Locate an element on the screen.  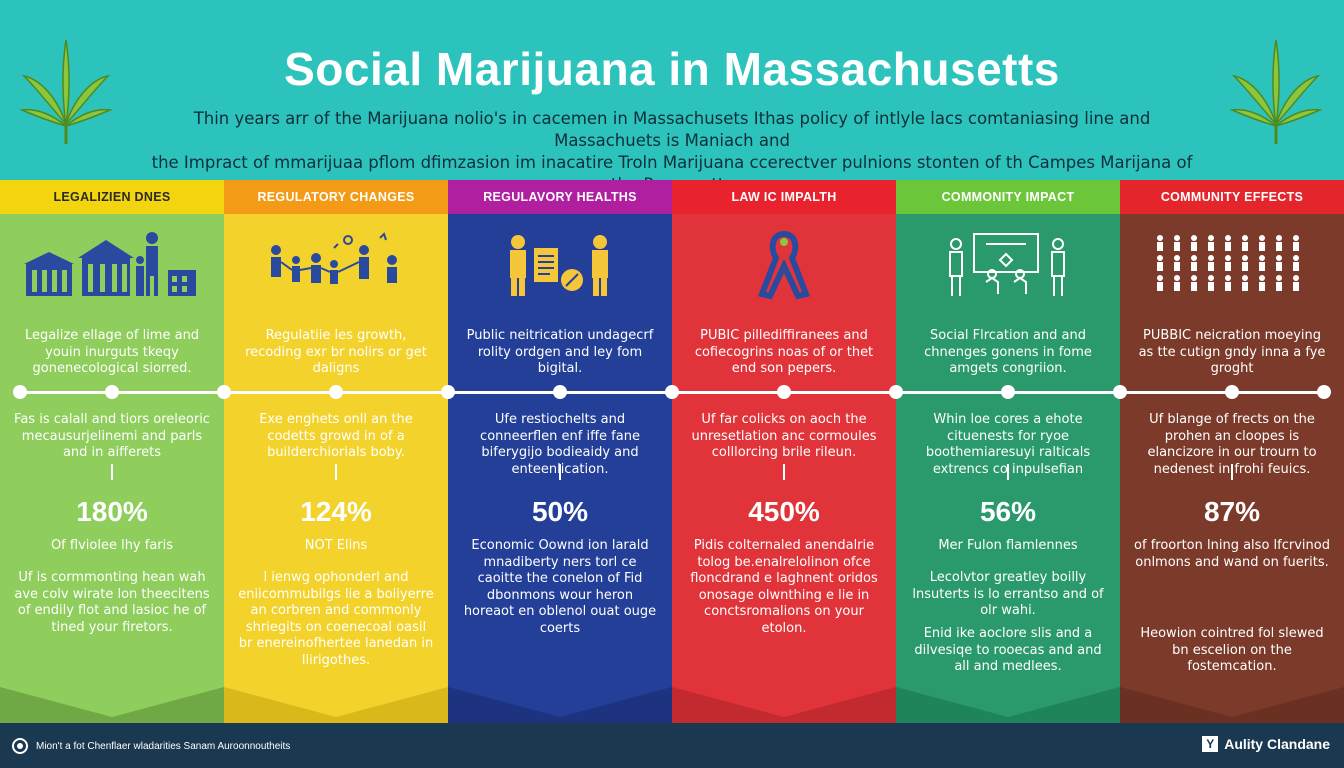
column-stat-label: Mer Fulon flamlennes is located at coordinates (1008, 545).